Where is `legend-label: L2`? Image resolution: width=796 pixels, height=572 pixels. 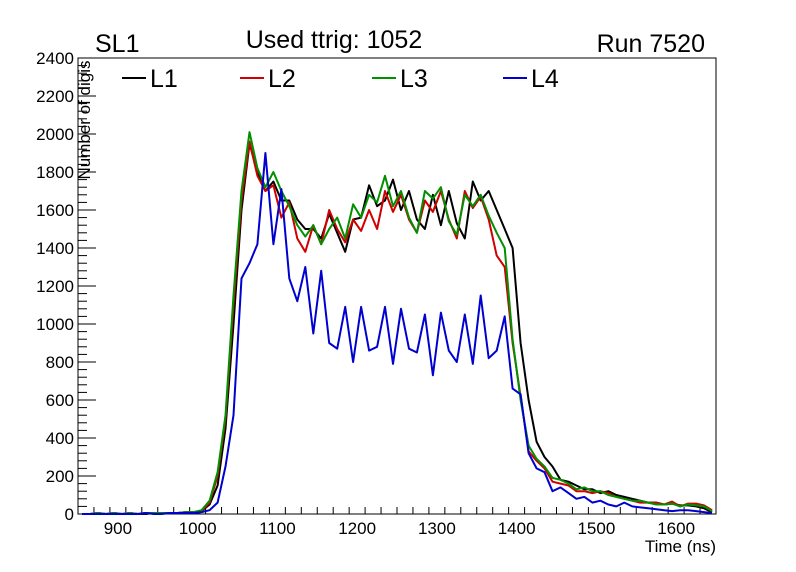
legend-label: L2 is located at coordinates (282, 79).